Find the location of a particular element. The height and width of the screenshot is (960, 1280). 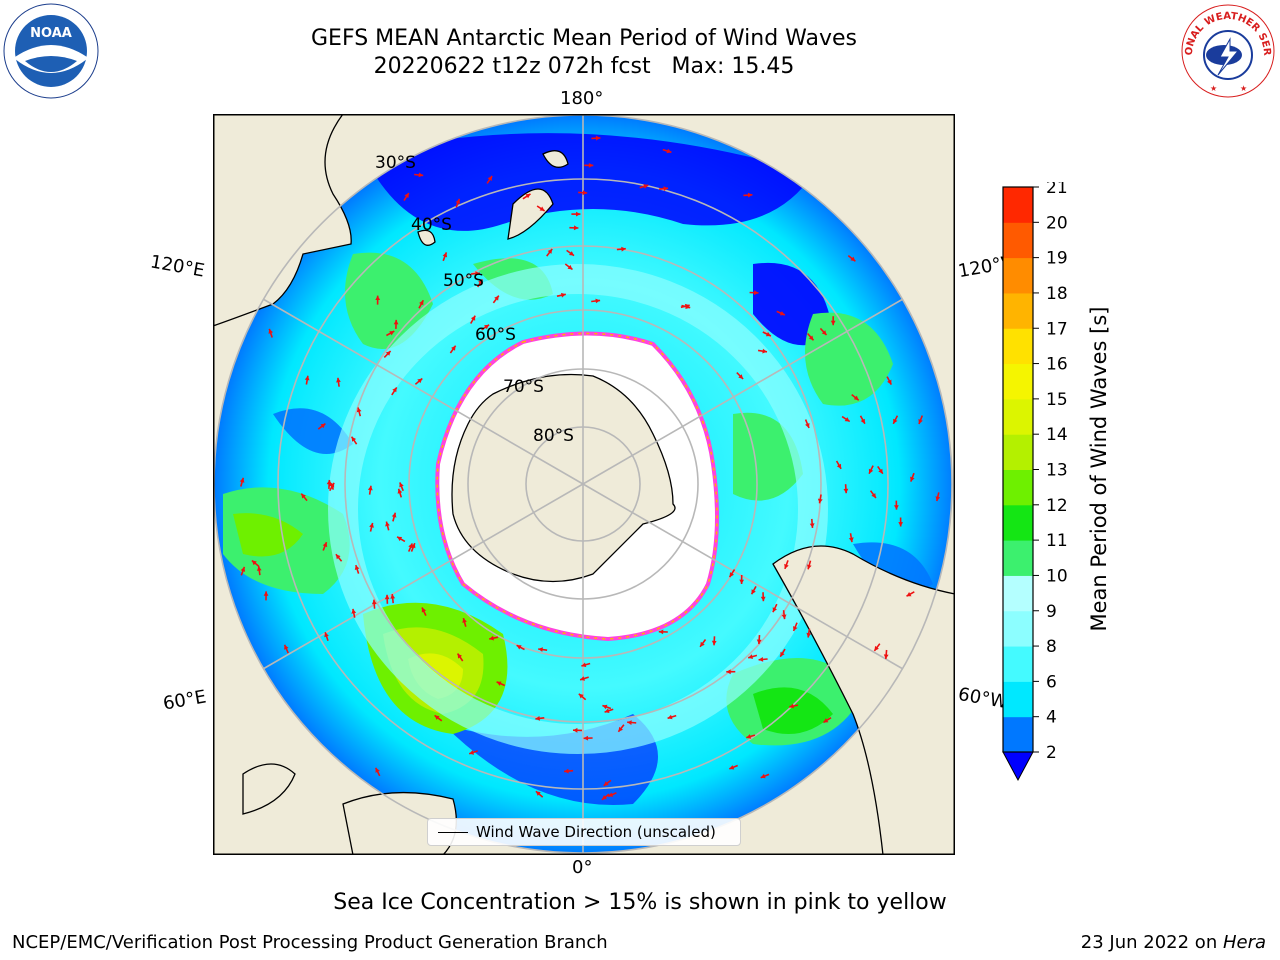

lon-label-60e: 60°E is located at coordinates (184, 700).